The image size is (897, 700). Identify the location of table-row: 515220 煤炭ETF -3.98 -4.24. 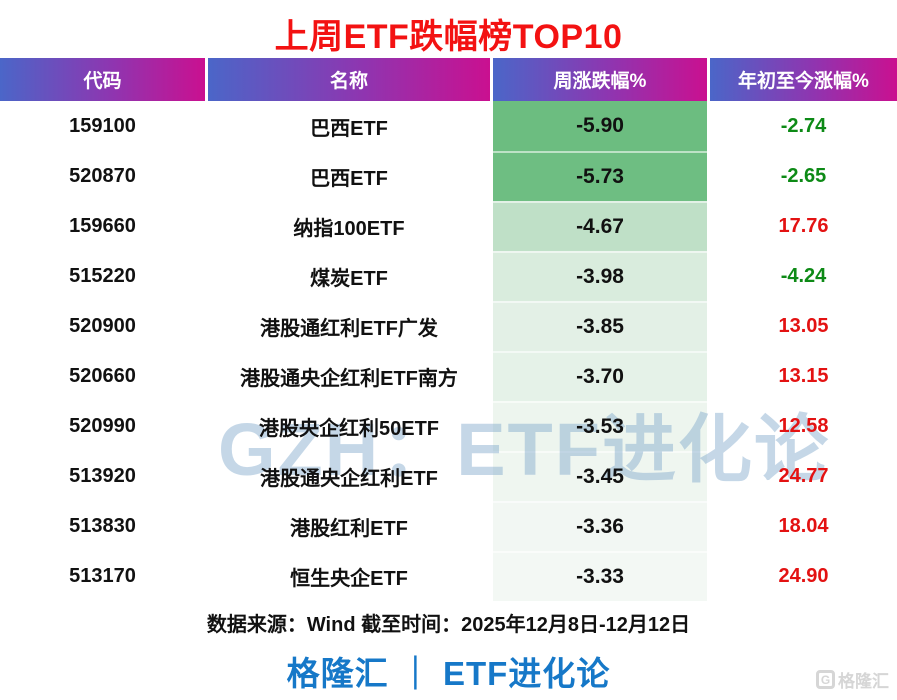
(448, 276).